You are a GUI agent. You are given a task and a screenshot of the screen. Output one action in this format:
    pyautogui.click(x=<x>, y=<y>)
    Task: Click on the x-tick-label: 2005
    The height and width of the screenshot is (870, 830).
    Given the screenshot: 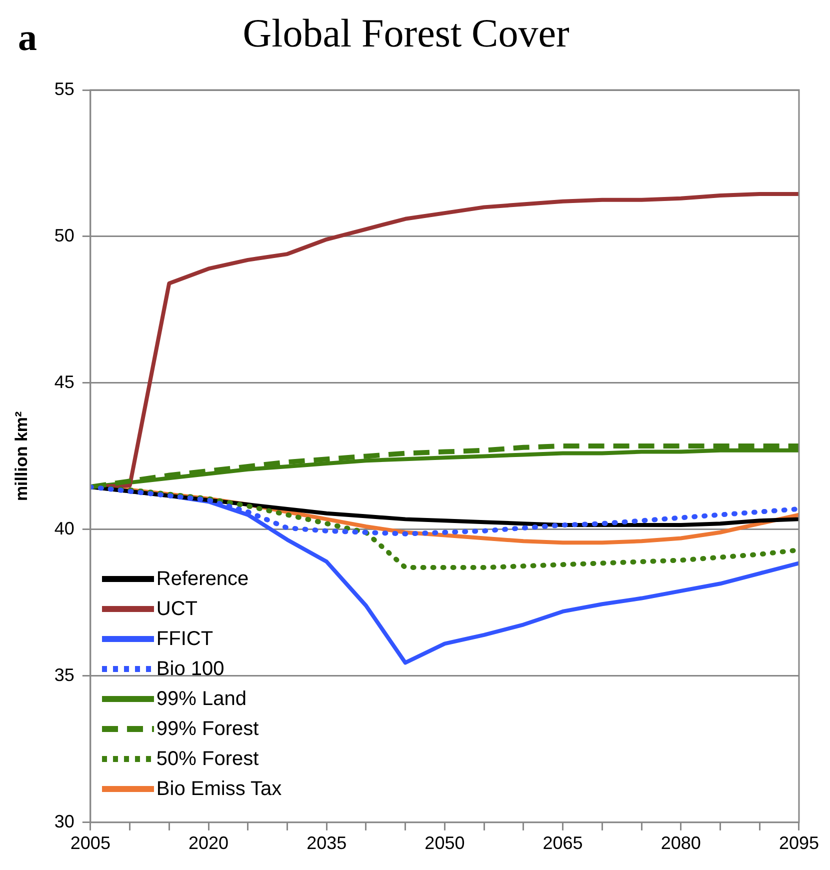 What is the action you would take?
    pyautogui.click(x=90, y=843)
    